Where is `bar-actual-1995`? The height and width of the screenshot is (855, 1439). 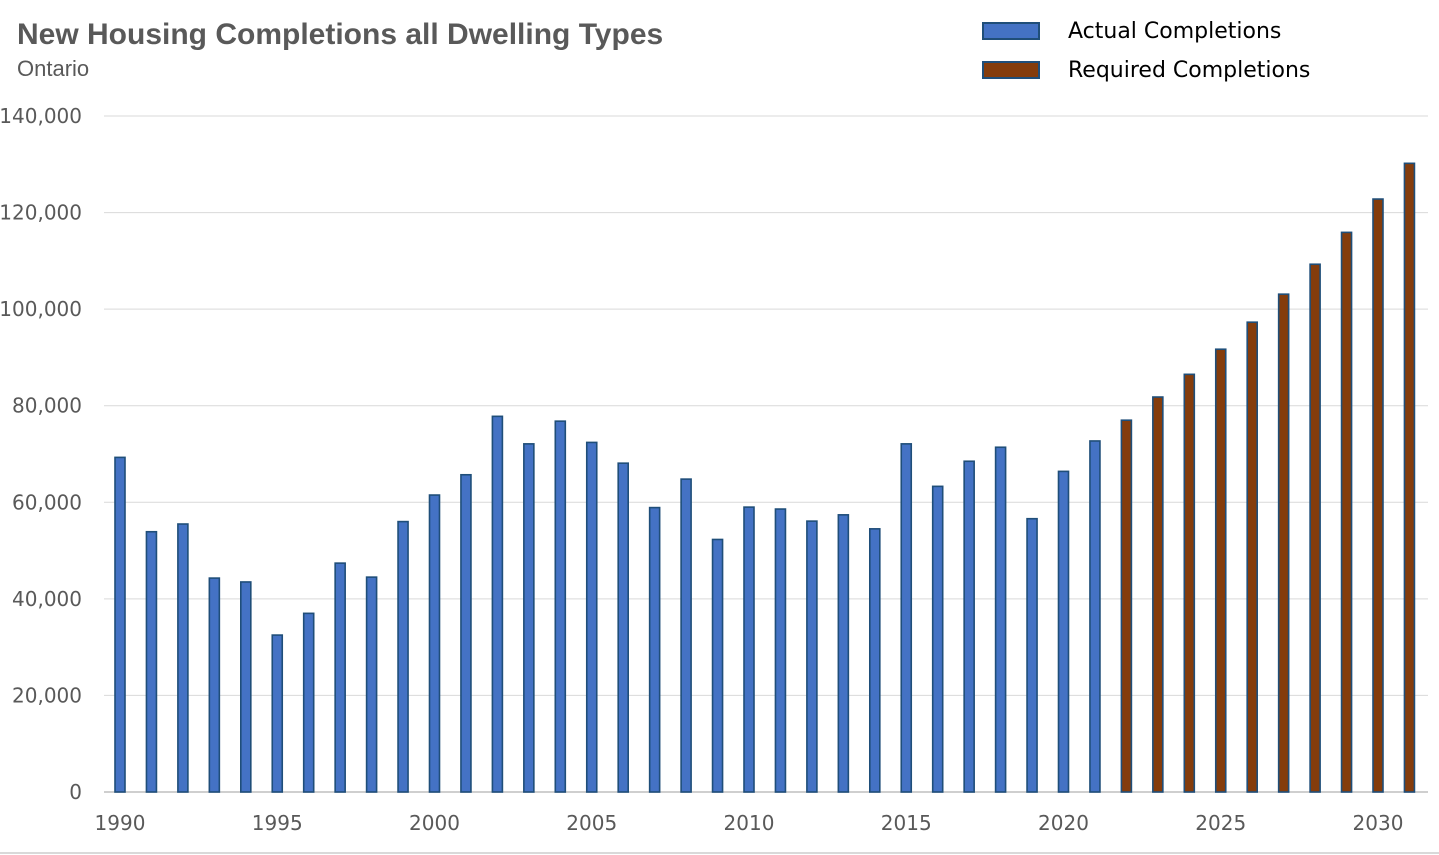
bar-actual-1995 is located at coordinates (277, 713).